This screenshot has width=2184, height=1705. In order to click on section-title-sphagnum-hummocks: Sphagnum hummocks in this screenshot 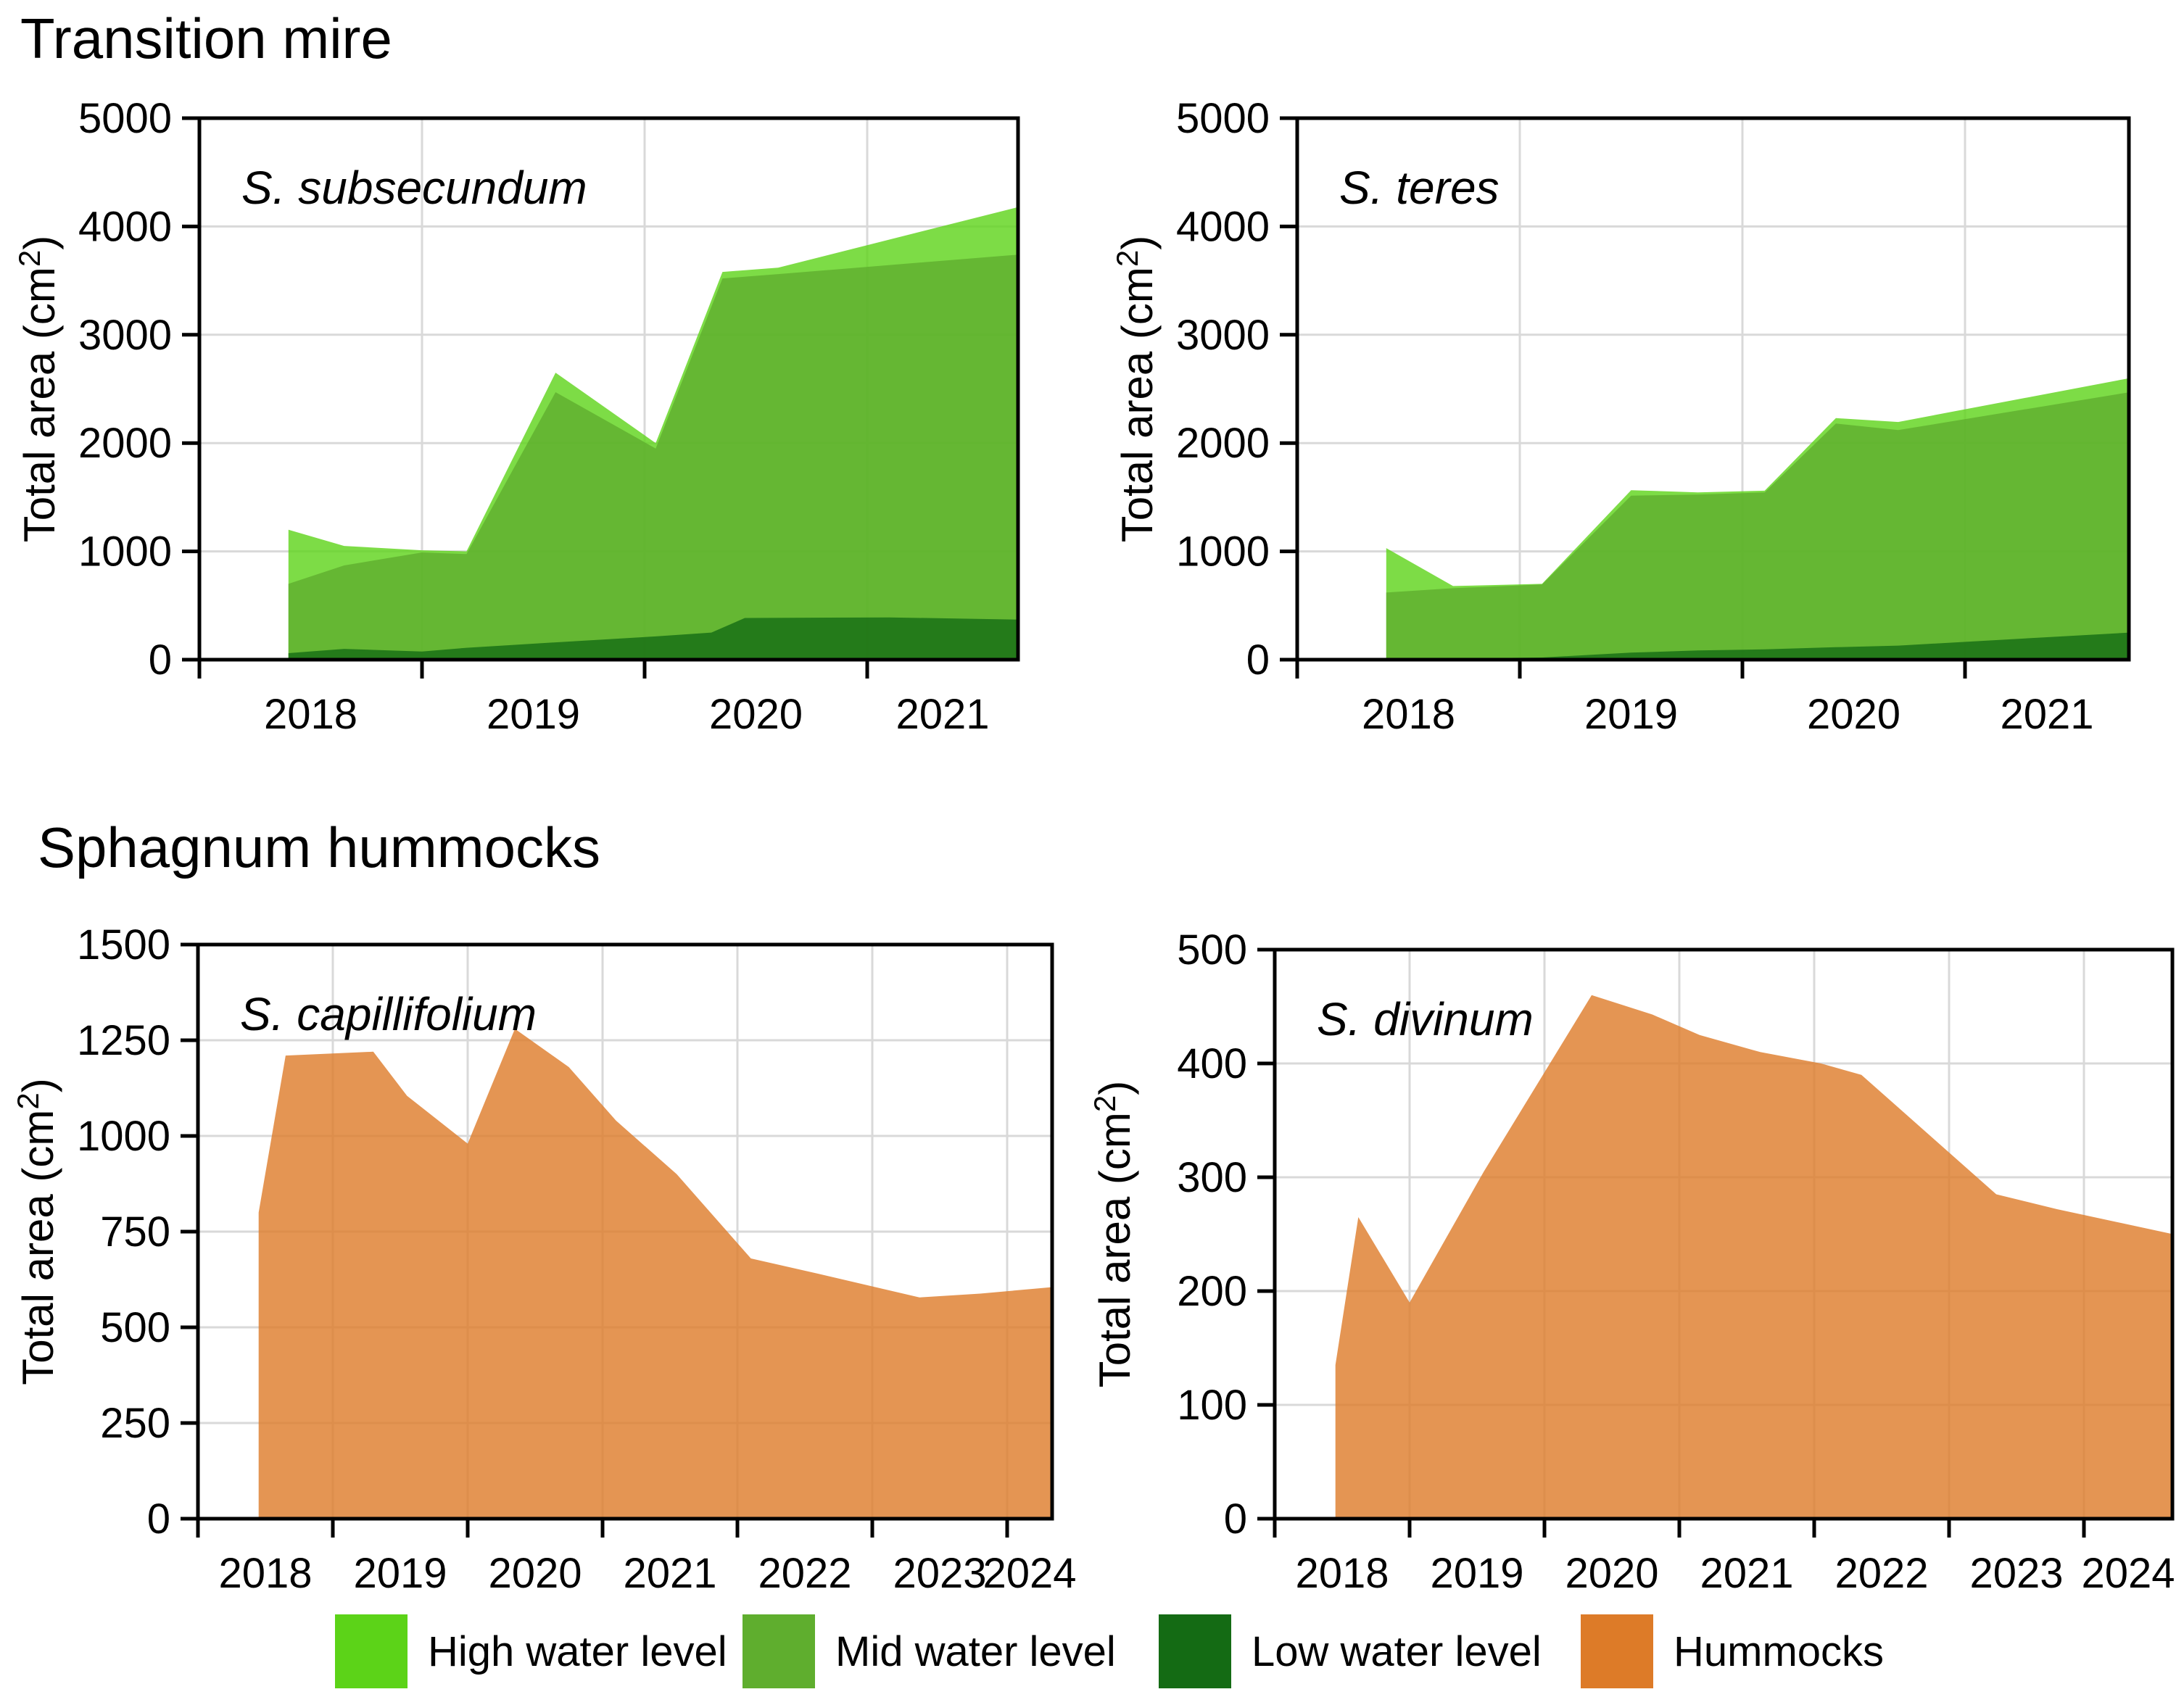, I will do `click(319, 847)`.